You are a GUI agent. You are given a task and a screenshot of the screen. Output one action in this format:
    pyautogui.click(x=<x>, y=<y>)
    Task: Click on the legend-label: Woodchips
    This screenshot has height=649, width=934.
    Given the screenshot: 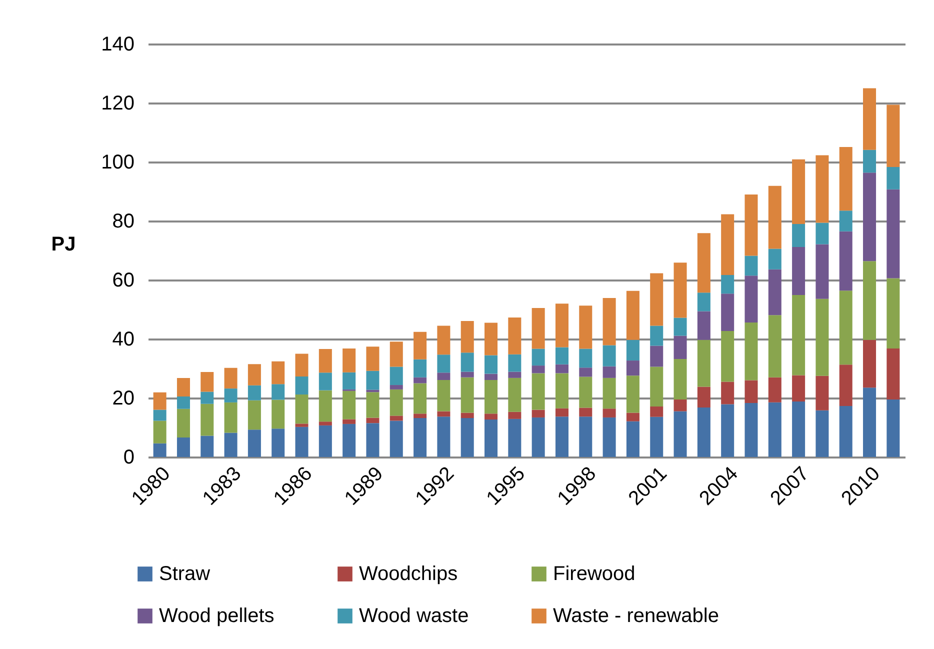 What is the action you would take?
    pyautogui.click(x=408, y=574)
    